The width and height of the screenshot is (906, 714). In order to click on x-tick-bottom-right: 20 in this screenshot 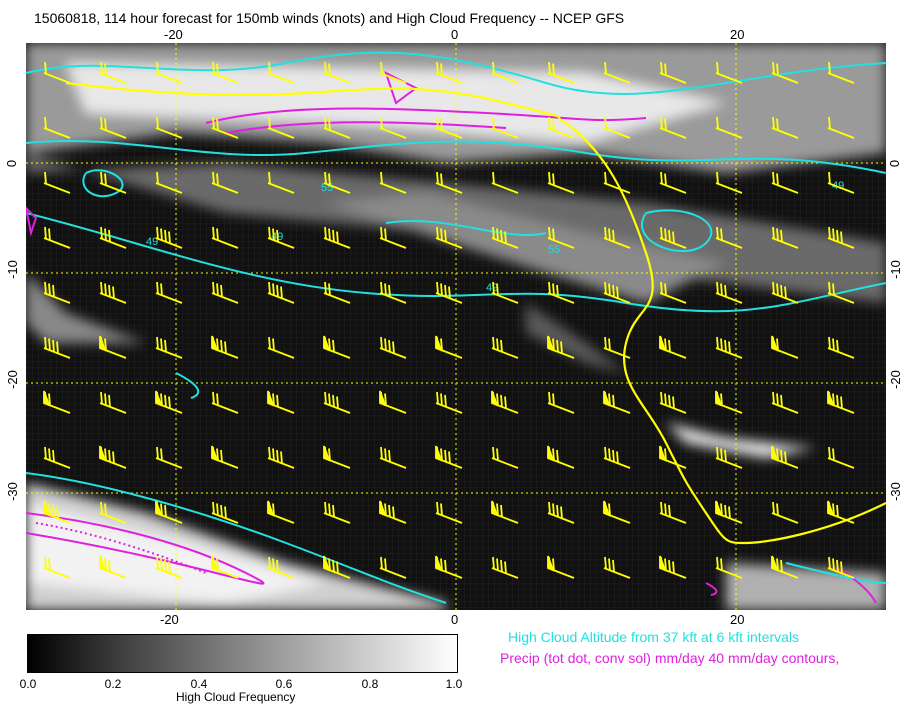, I will do `click(737, 619)`.